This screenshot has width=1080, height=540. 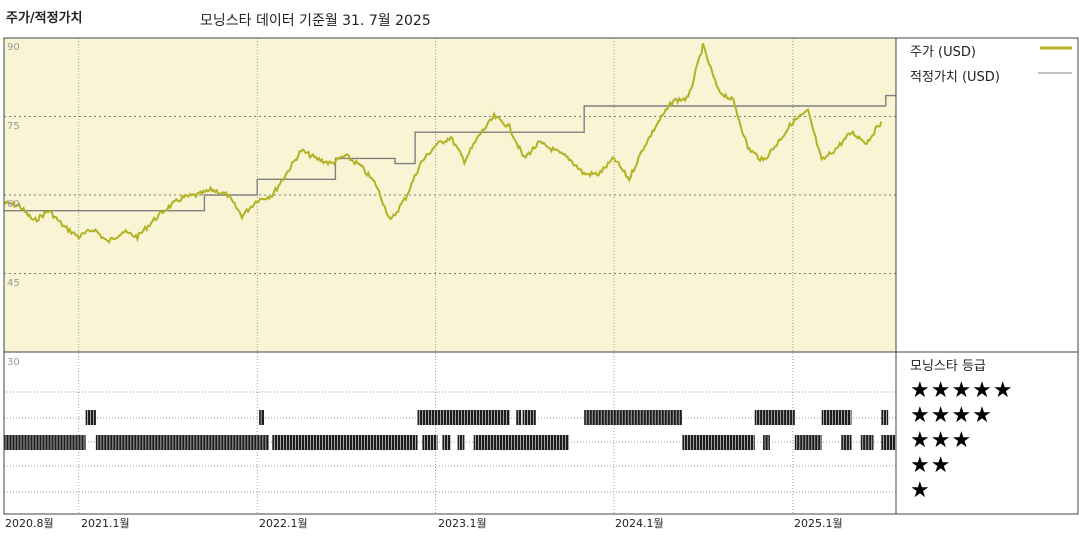 I want to click on y-tick-label: 60, so click(x=13, y=204).